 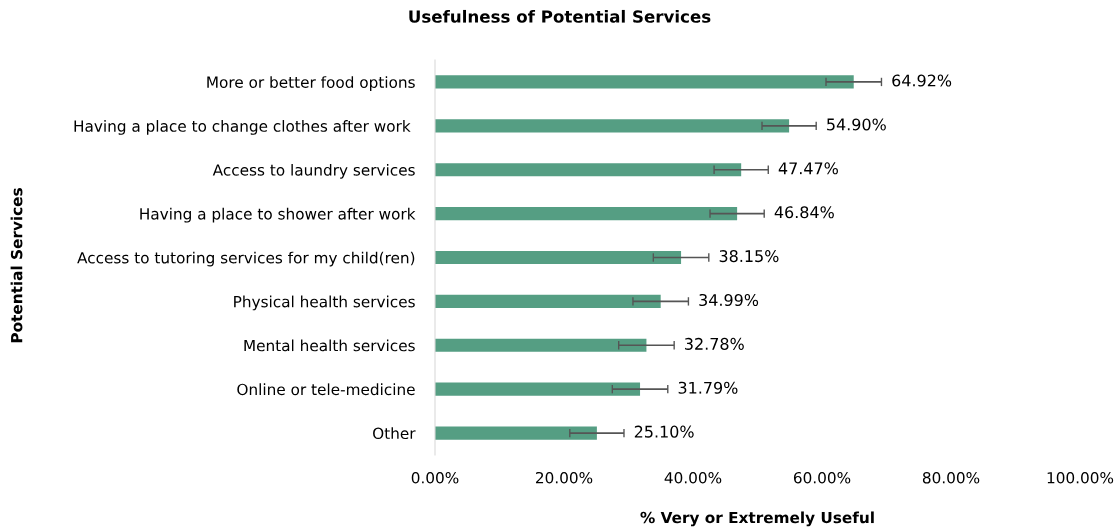 I want to click on data-label: 54.90%, so click(x=856, y=124).